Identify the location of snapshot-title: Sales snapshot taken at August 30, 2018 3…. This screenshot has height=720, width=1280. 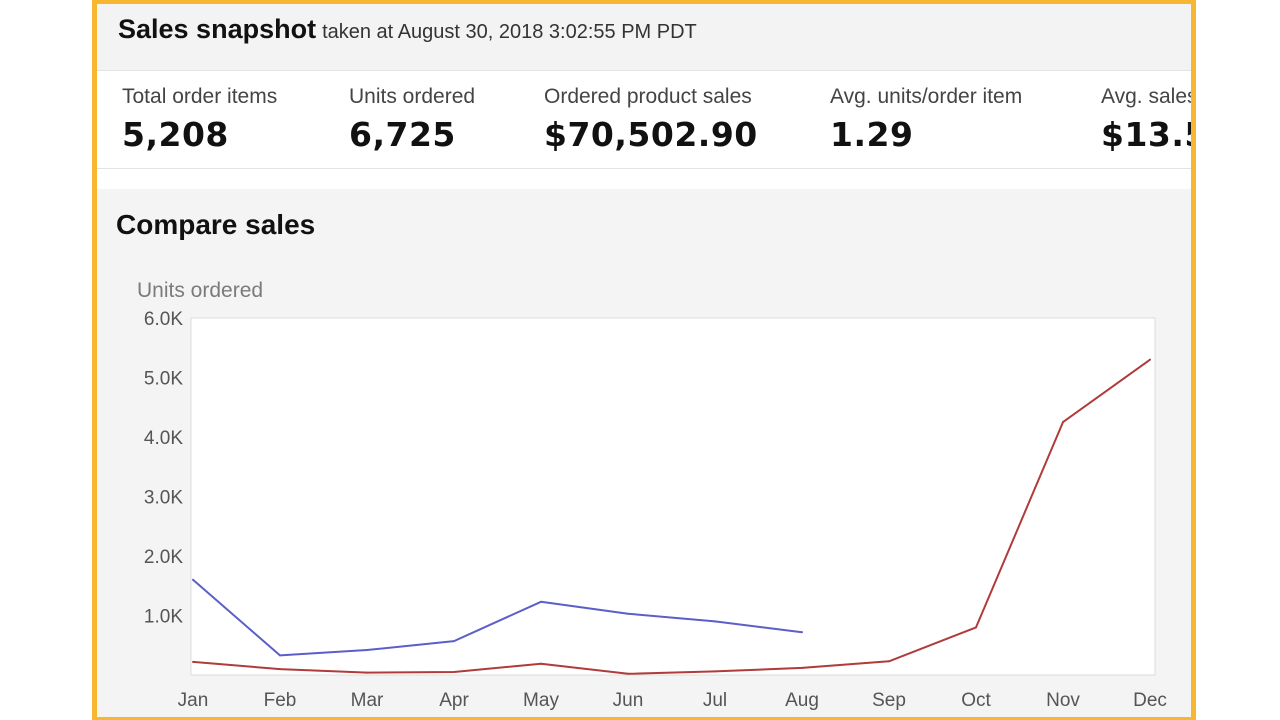
(407, 29).